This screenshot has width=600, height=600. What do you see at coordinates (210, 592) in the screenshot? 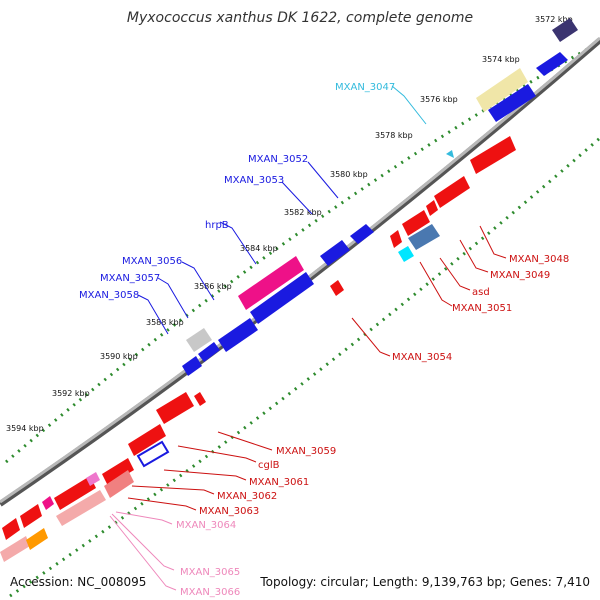
I see `gene-label: MXAN_3066` at bounding box center [210, 592].